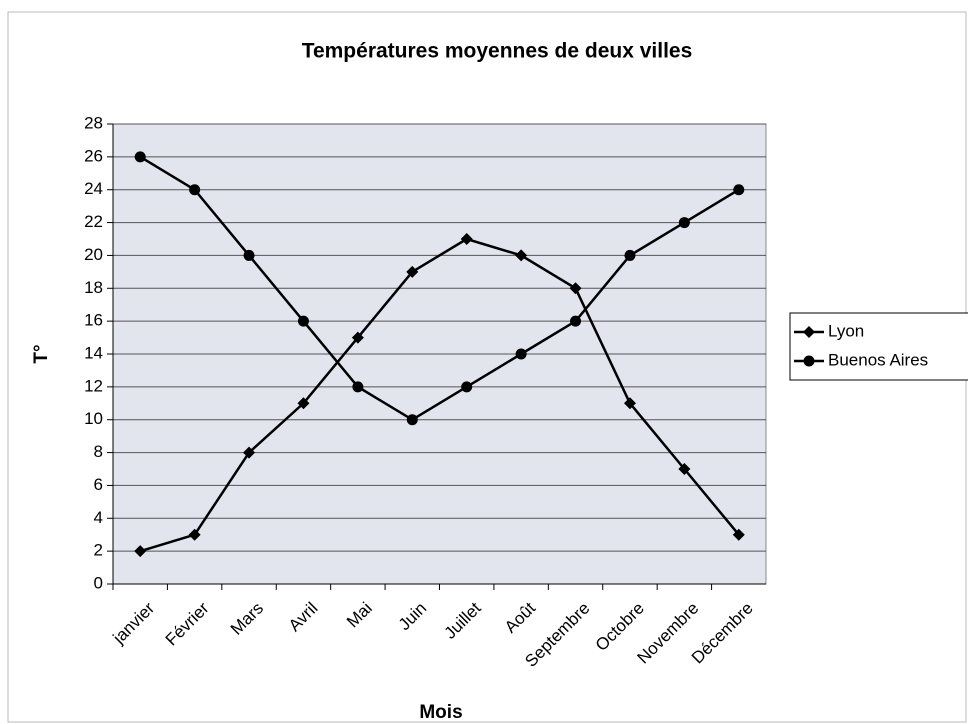  What do you see at coordinates (93, 287) in the screenshot?
I see `y-tick-label: 18` at bounding box center [93, 287].